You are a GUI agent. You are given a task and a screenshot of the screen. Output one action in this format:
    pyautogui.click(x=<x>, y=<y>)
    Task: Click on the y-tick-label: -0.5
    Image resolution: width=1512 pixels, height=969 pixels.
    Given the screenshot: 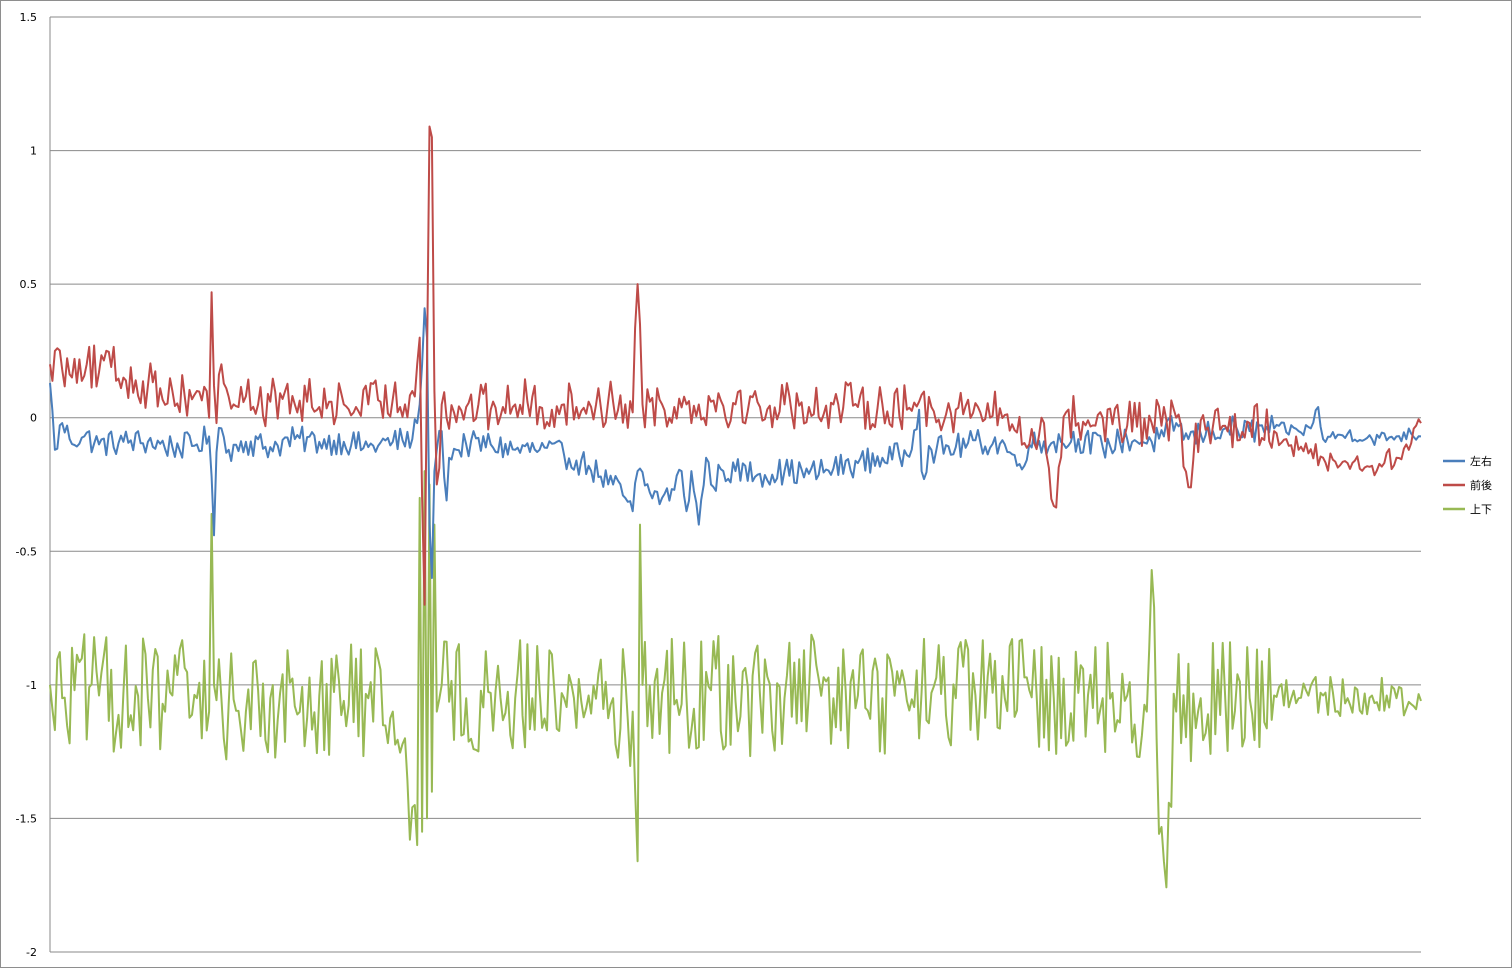 What is the action you would take?
    pyautogui.click(x=26, y=551)
    